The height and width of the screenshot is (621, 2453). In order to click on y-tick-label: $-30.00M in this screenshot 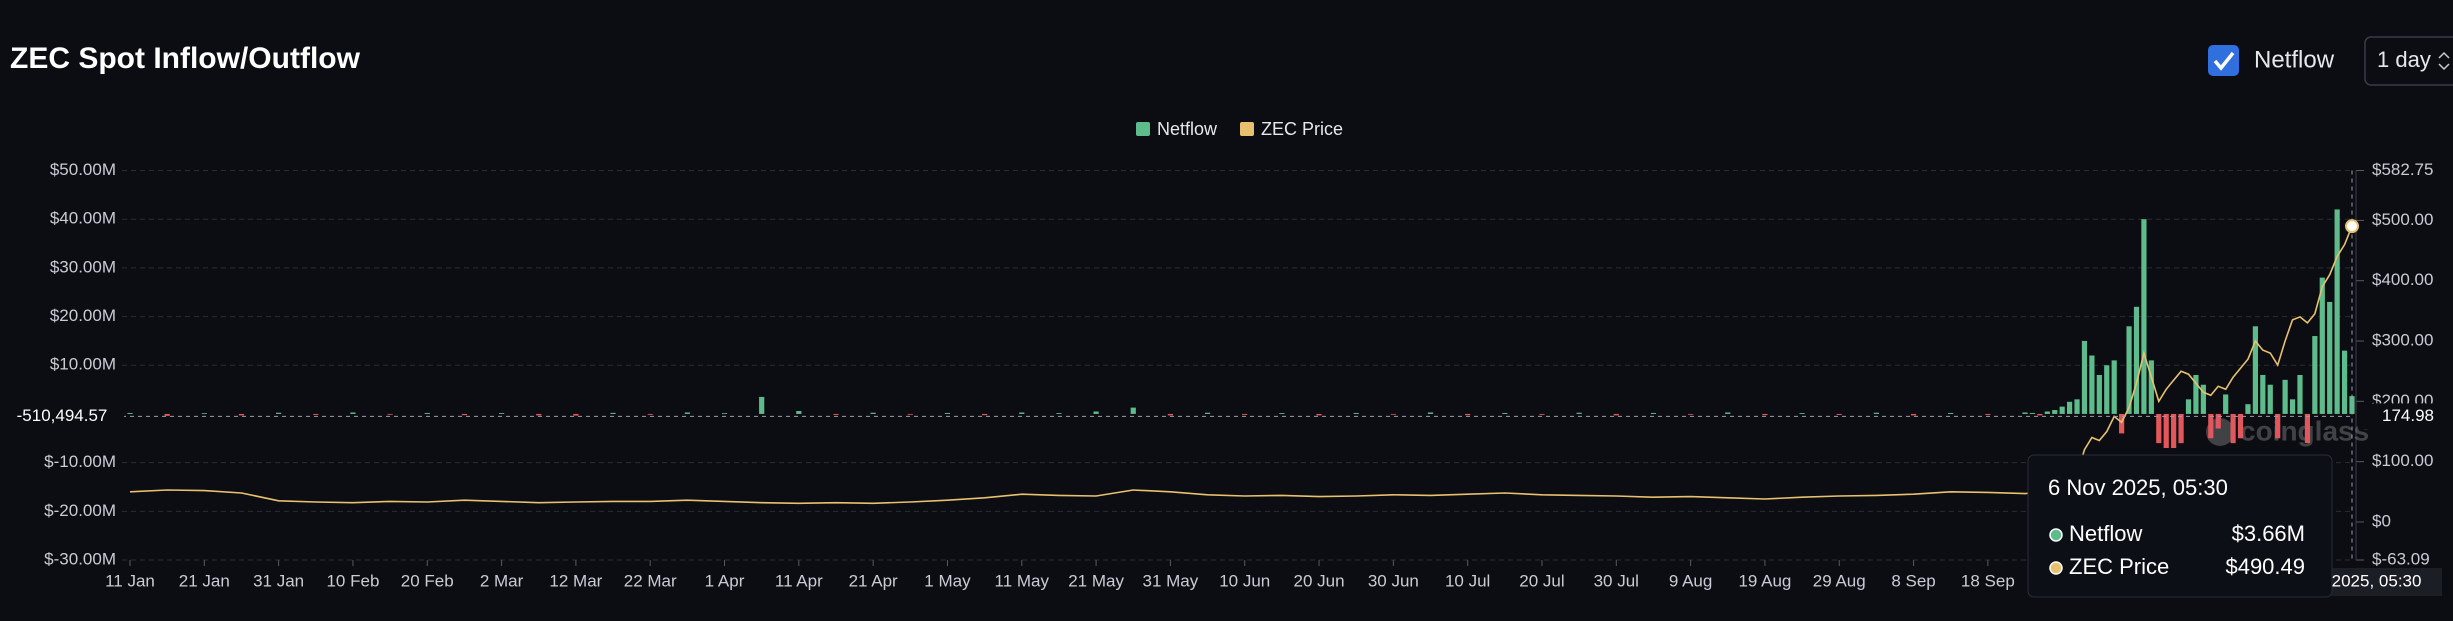, I will do `click(80, 558)`.